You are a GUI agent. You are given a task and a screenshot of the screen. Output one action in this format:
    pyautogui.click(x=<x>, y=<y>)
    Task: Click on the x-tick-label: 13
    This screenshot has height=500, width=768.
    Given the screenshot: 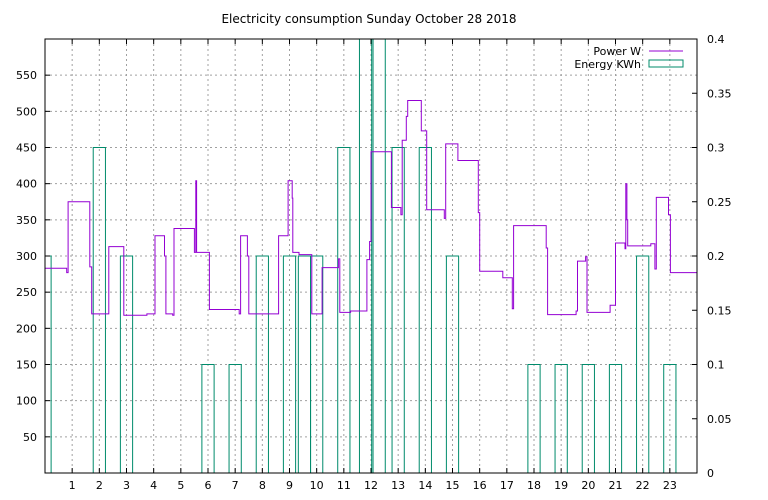 What is the action you would take?
    pyautogui.click(x=398, y=485)
    